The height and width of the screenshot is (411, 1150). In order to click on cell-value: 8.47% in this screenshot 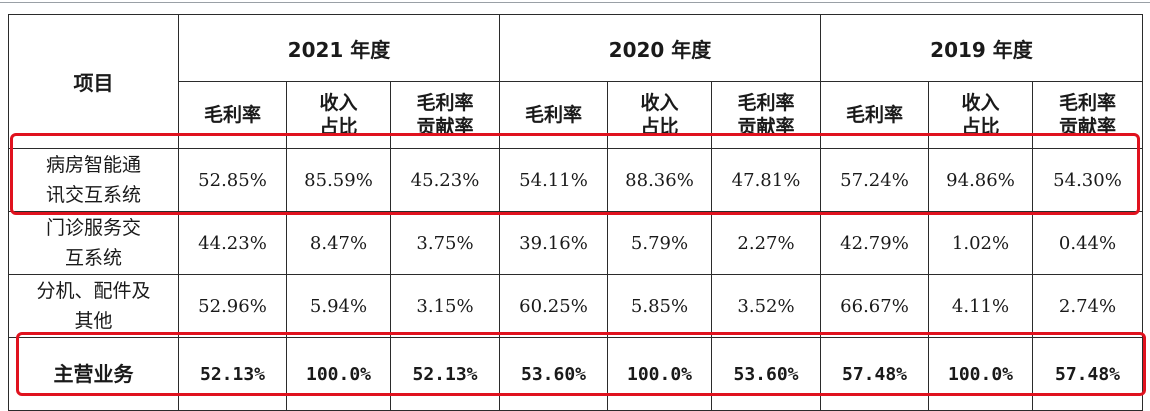, I will do `click(338, 243)`.